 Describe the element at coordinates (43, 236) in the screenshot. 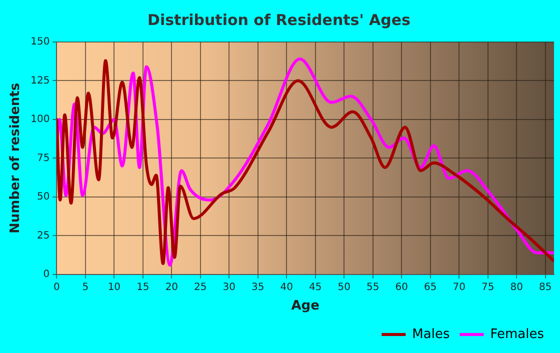

I see `y-tick-label: 25` at that location.